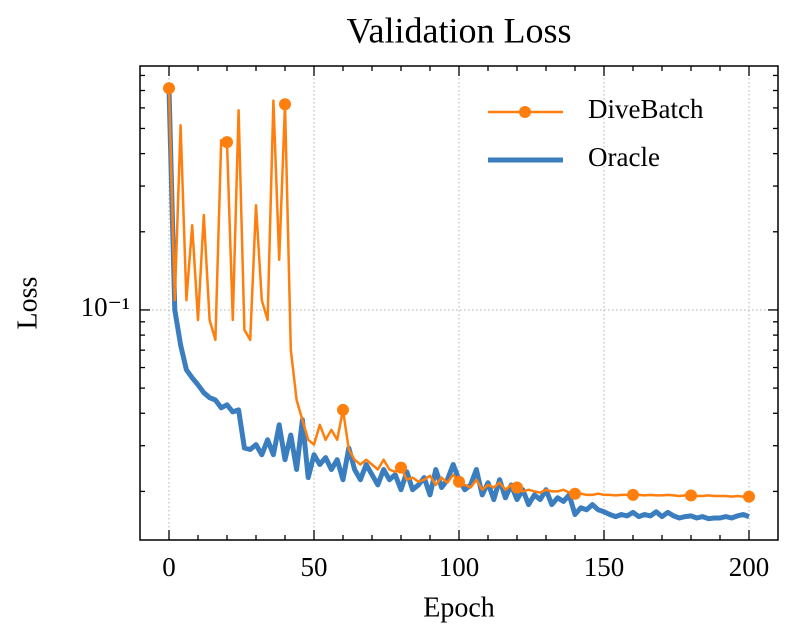 The image size is (791, 641). Describe the element at coordinates (525, 112) in the screenshot. I see `legend-marker` at that location.